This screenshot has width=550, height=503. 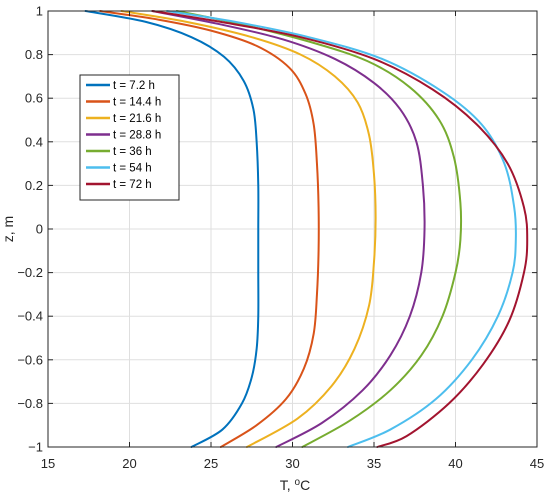 What do you see at coordinates (35, 447) in the screenshot?
I see `y-tick-label: −1` at bounding box center [35, 447].